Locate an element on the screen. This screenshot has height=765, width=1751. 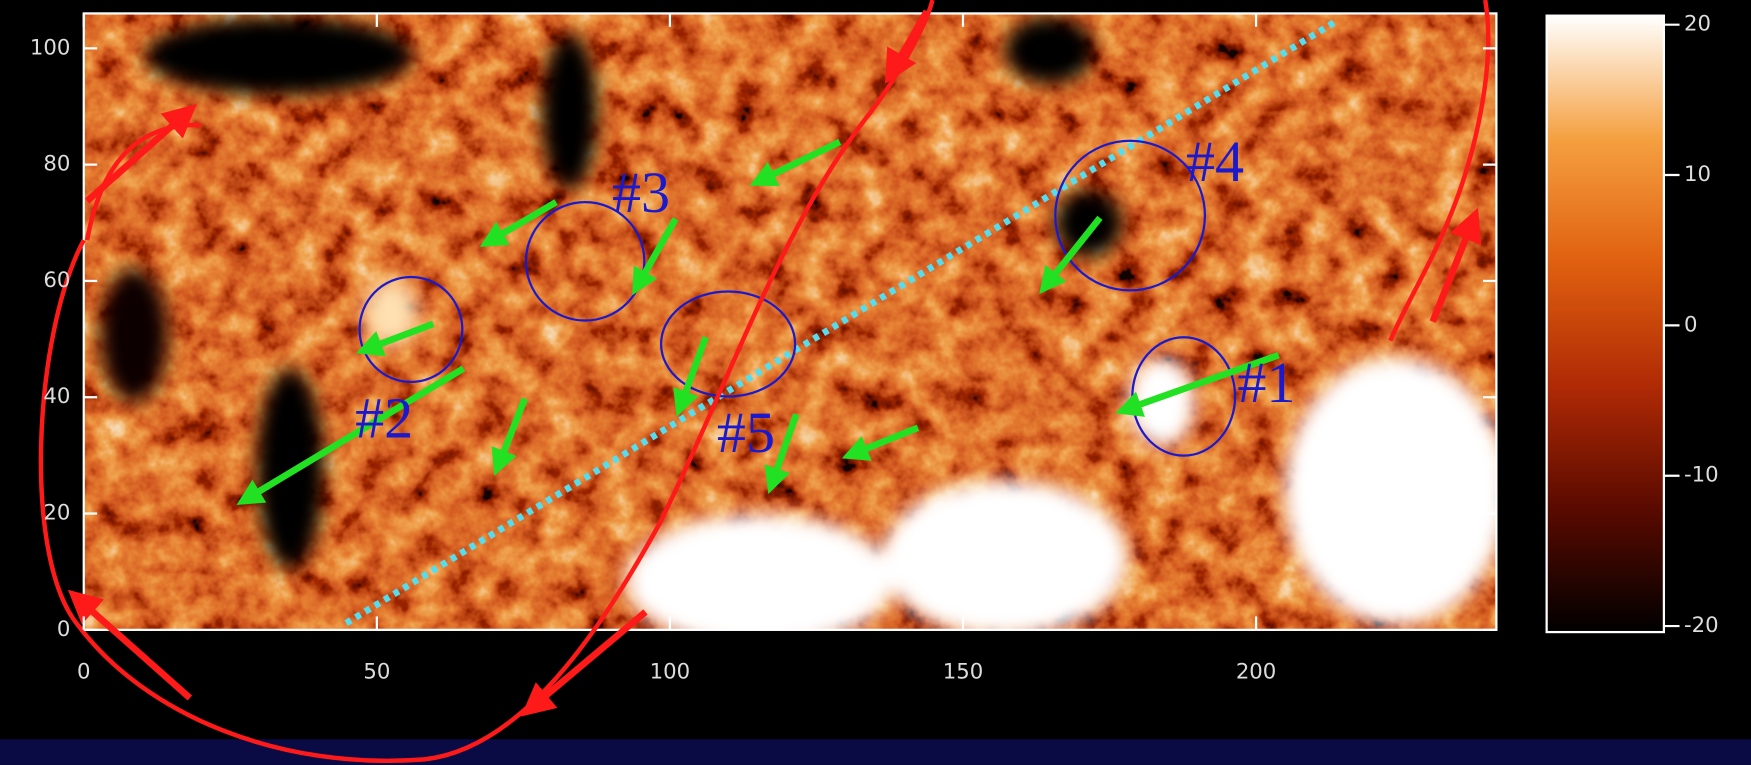
y-tick-label: 100 is located at coordinates (50, 47).